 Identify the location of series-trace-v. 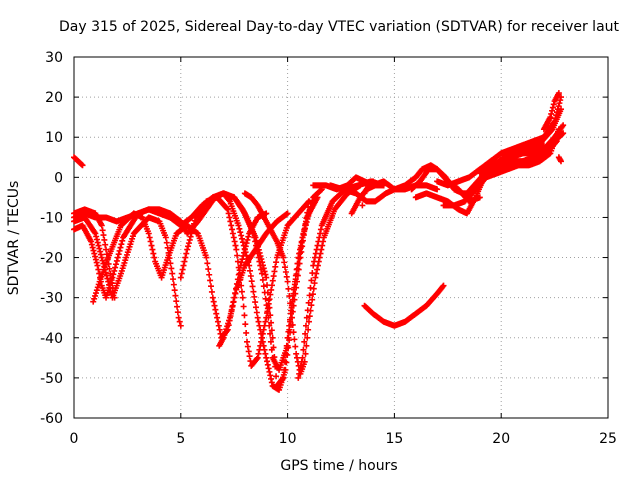
(537, 149).